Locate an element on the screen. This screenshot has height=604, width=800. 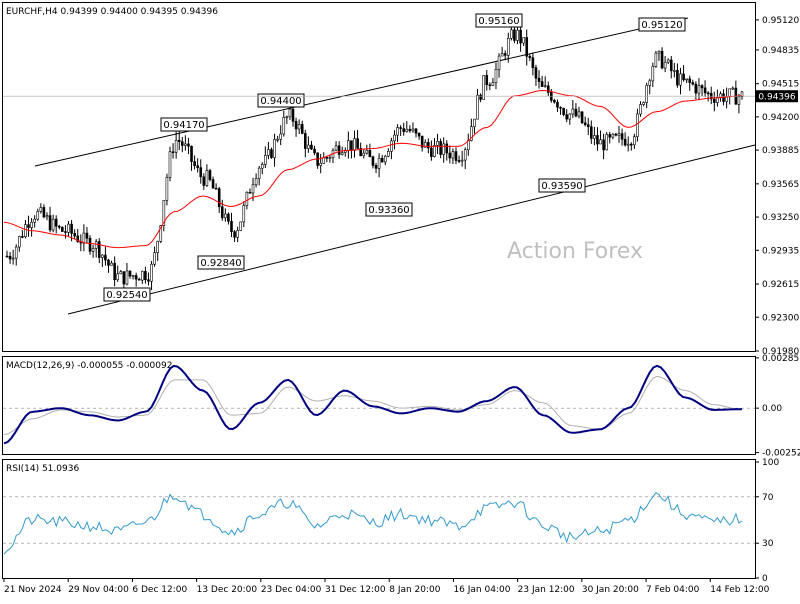
time-axis-label: 14 Feb 12:00 is located at coordinates (739, 590).